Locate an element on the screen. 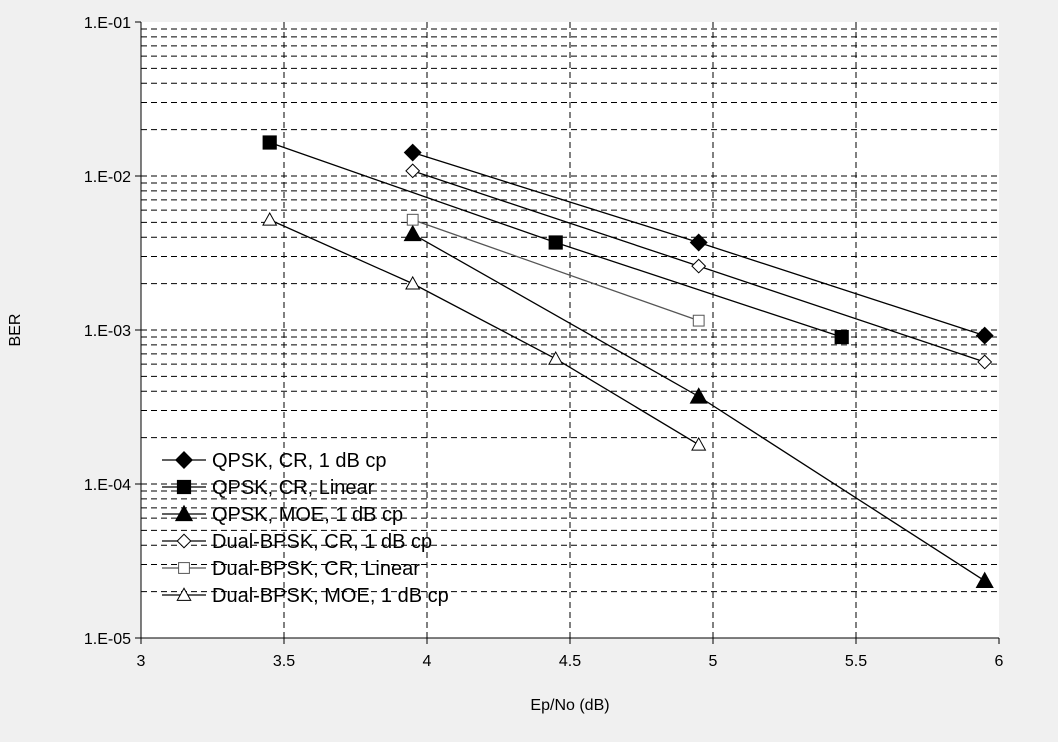 The image size is (1058, 742). x-tick-label: 6 is located at coordinates (999, 661).